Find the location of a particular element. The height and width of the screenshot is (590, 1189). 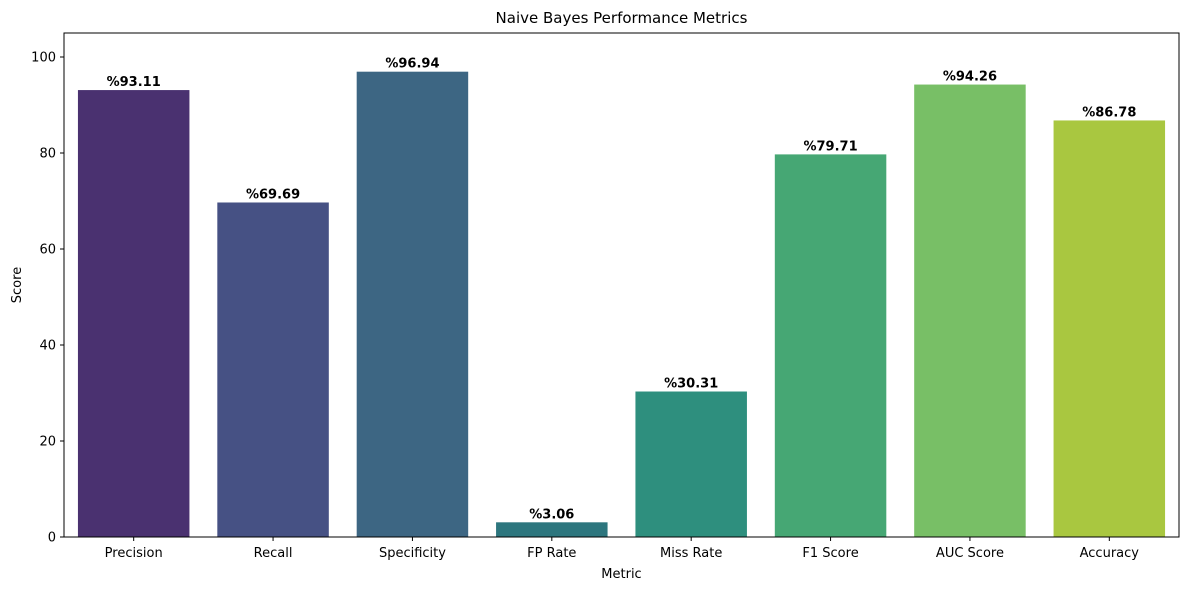

data-label: %94.26 is located at coordinates (970, 77).